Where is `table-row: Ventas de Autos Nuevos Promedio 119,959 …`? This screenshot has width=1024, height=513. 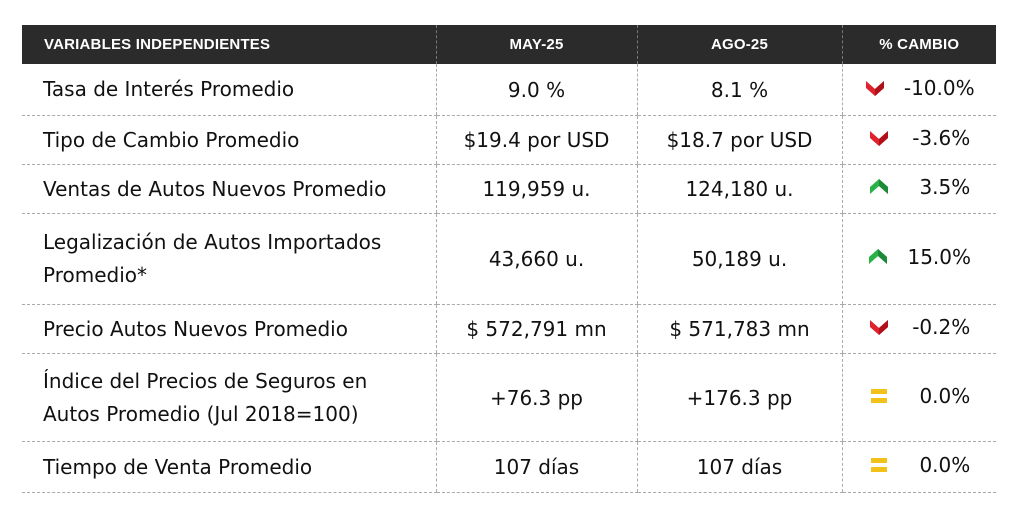
table-row: Ventas de Autos Nuevos Promedio 119,959 … is located at coordinates (509, 189).